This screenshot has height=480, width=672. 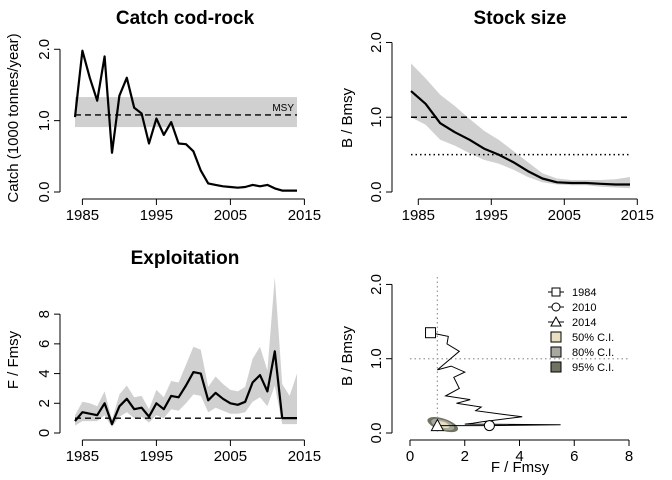 I want to click on y-axis-label: Catch (1000 tonnes/year), so click(x=13, y=117).